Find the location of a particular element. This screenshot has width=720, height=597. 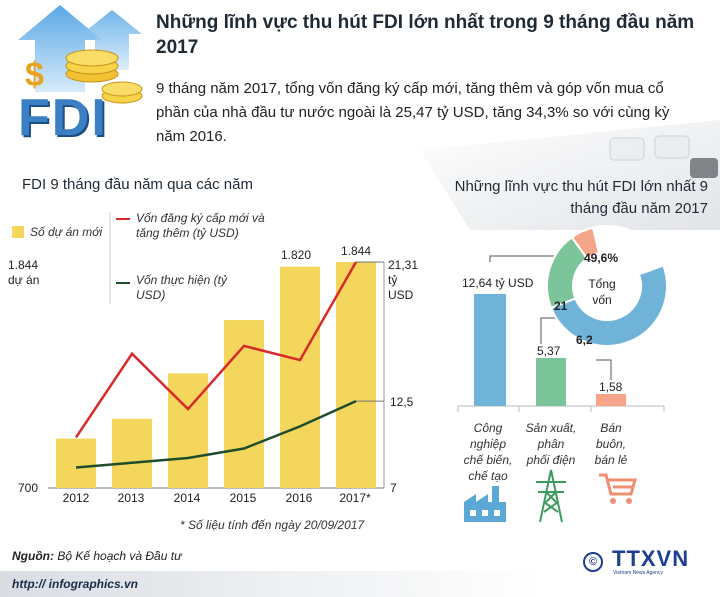

left-axis-top-unit: dự án is located at coordinates (24, 280).